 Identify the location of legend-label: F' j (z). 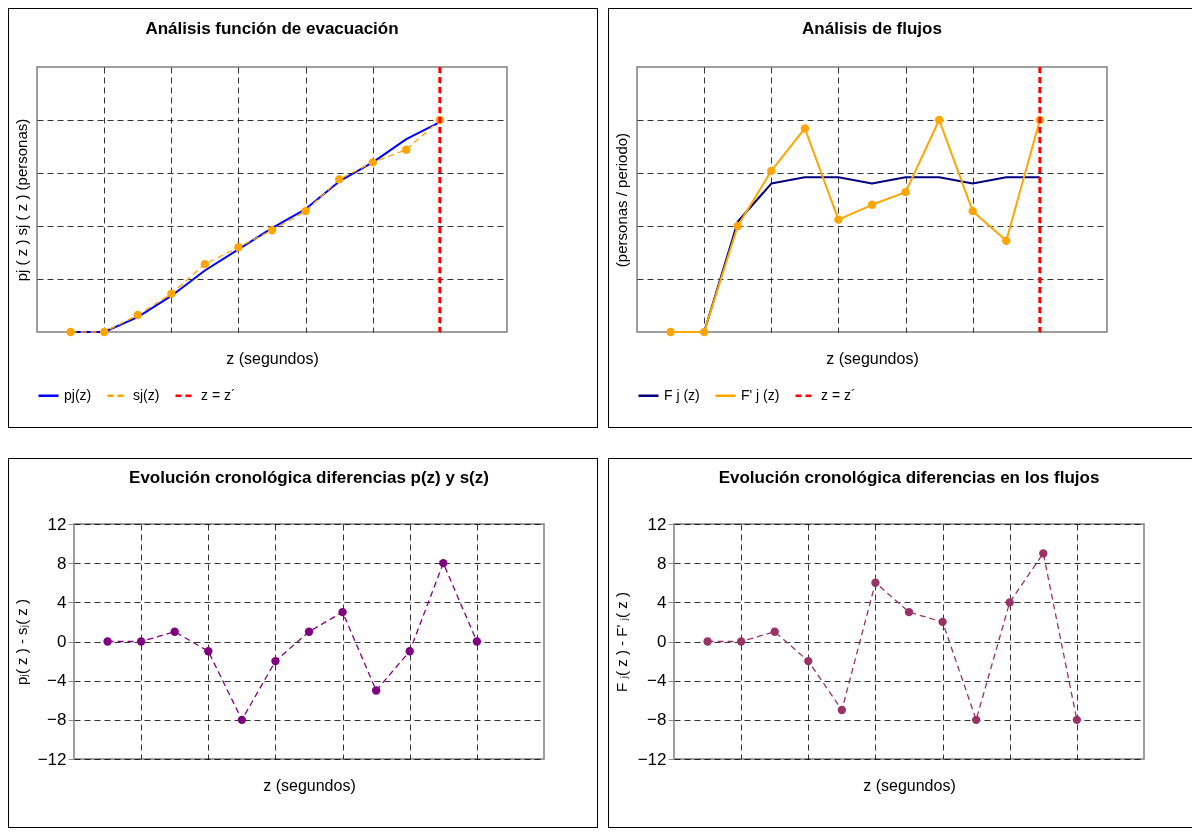
(760, 394).